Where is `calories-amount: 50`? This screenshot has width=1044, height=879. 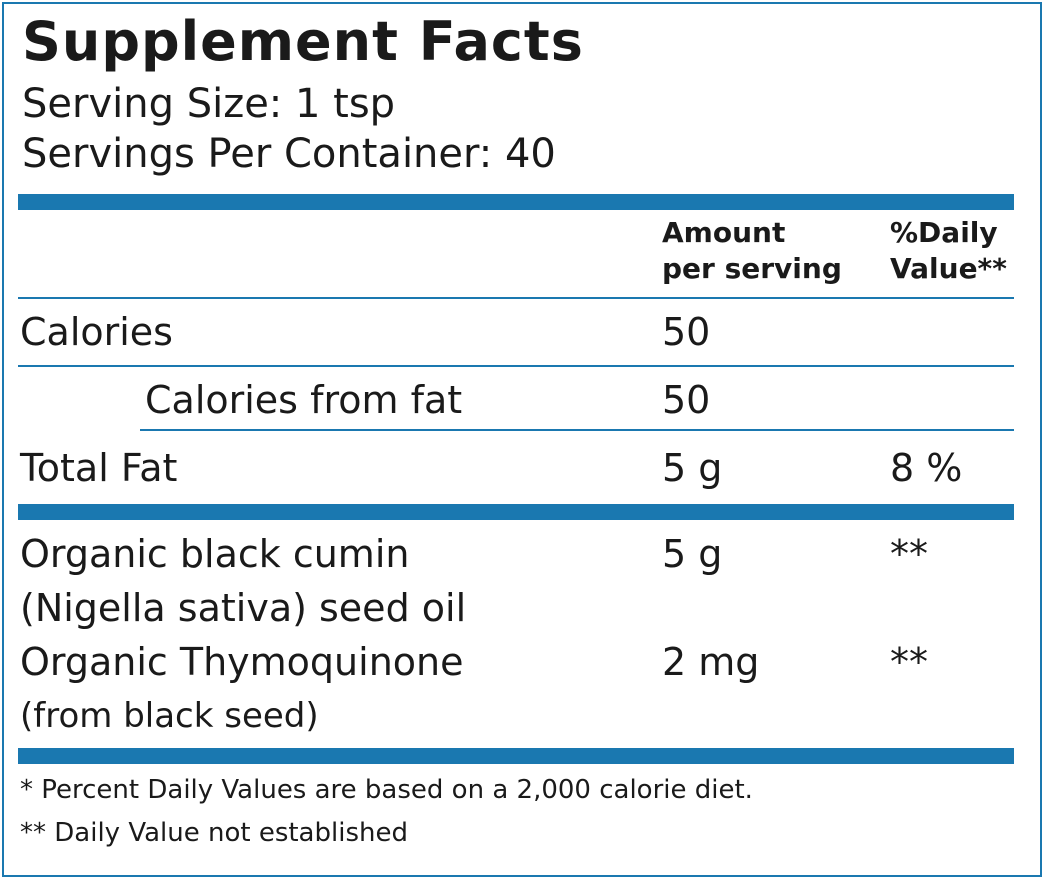
calories-amount: 50 is located at coordinates (686, 332).